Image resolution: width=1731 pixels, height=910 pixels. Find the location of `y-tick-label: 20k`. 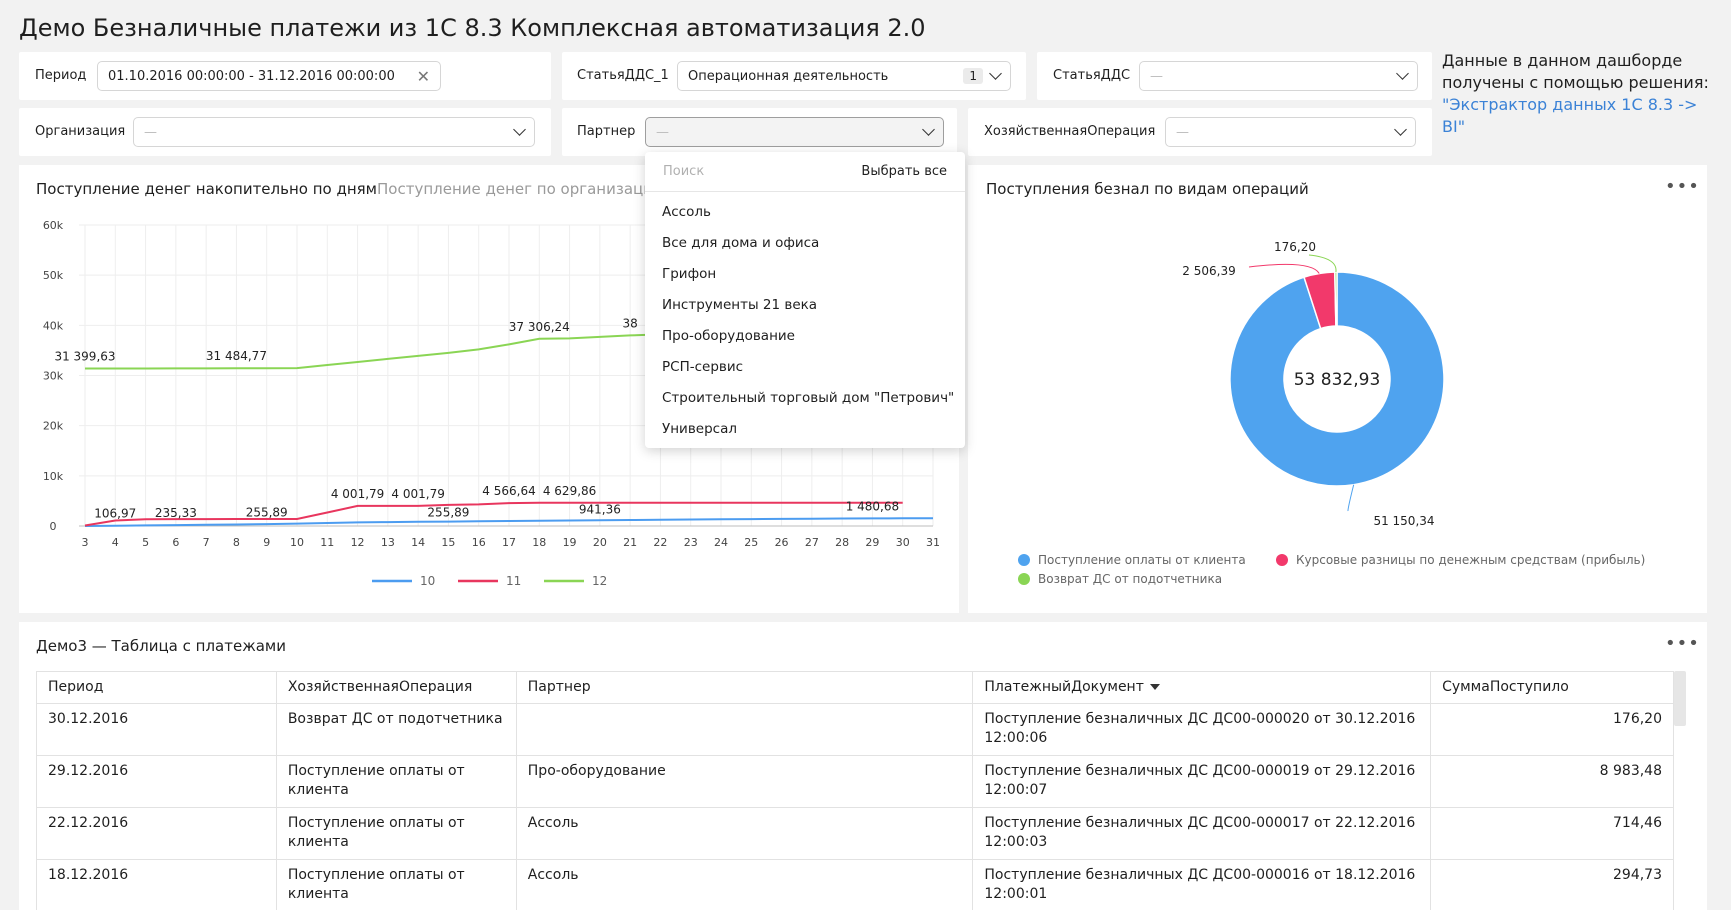

y-tick-label: 20k is located at coordinates (53, 426).